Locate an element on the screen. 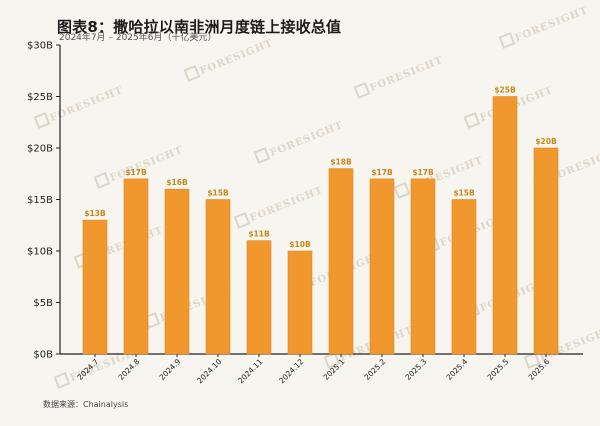 The image size is (600, 426). x-tick-label: 2025.2 is located at coordinates (374, 369).